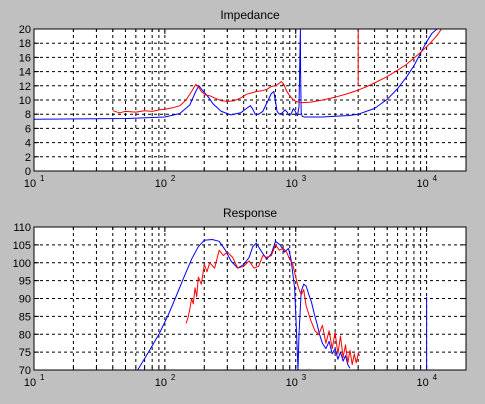 Image resolution: width=485 pixels, height=404 pixels. Describe the element at coordinates (25, 300) in the screenshot. I see `y-tick-label: 90` at that location.